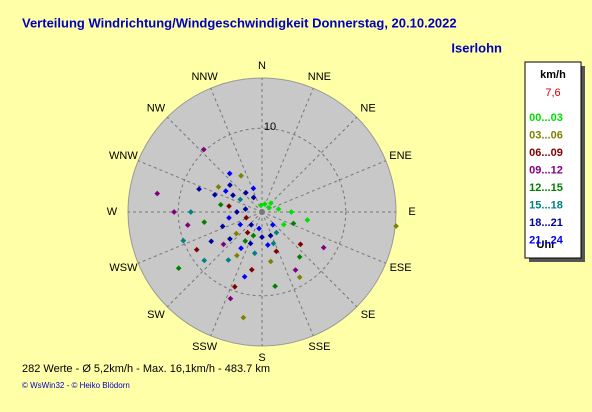 Image resolution: width=592 pixels, height=412 pixels. I want to click on legend-box, so click(553, 160).